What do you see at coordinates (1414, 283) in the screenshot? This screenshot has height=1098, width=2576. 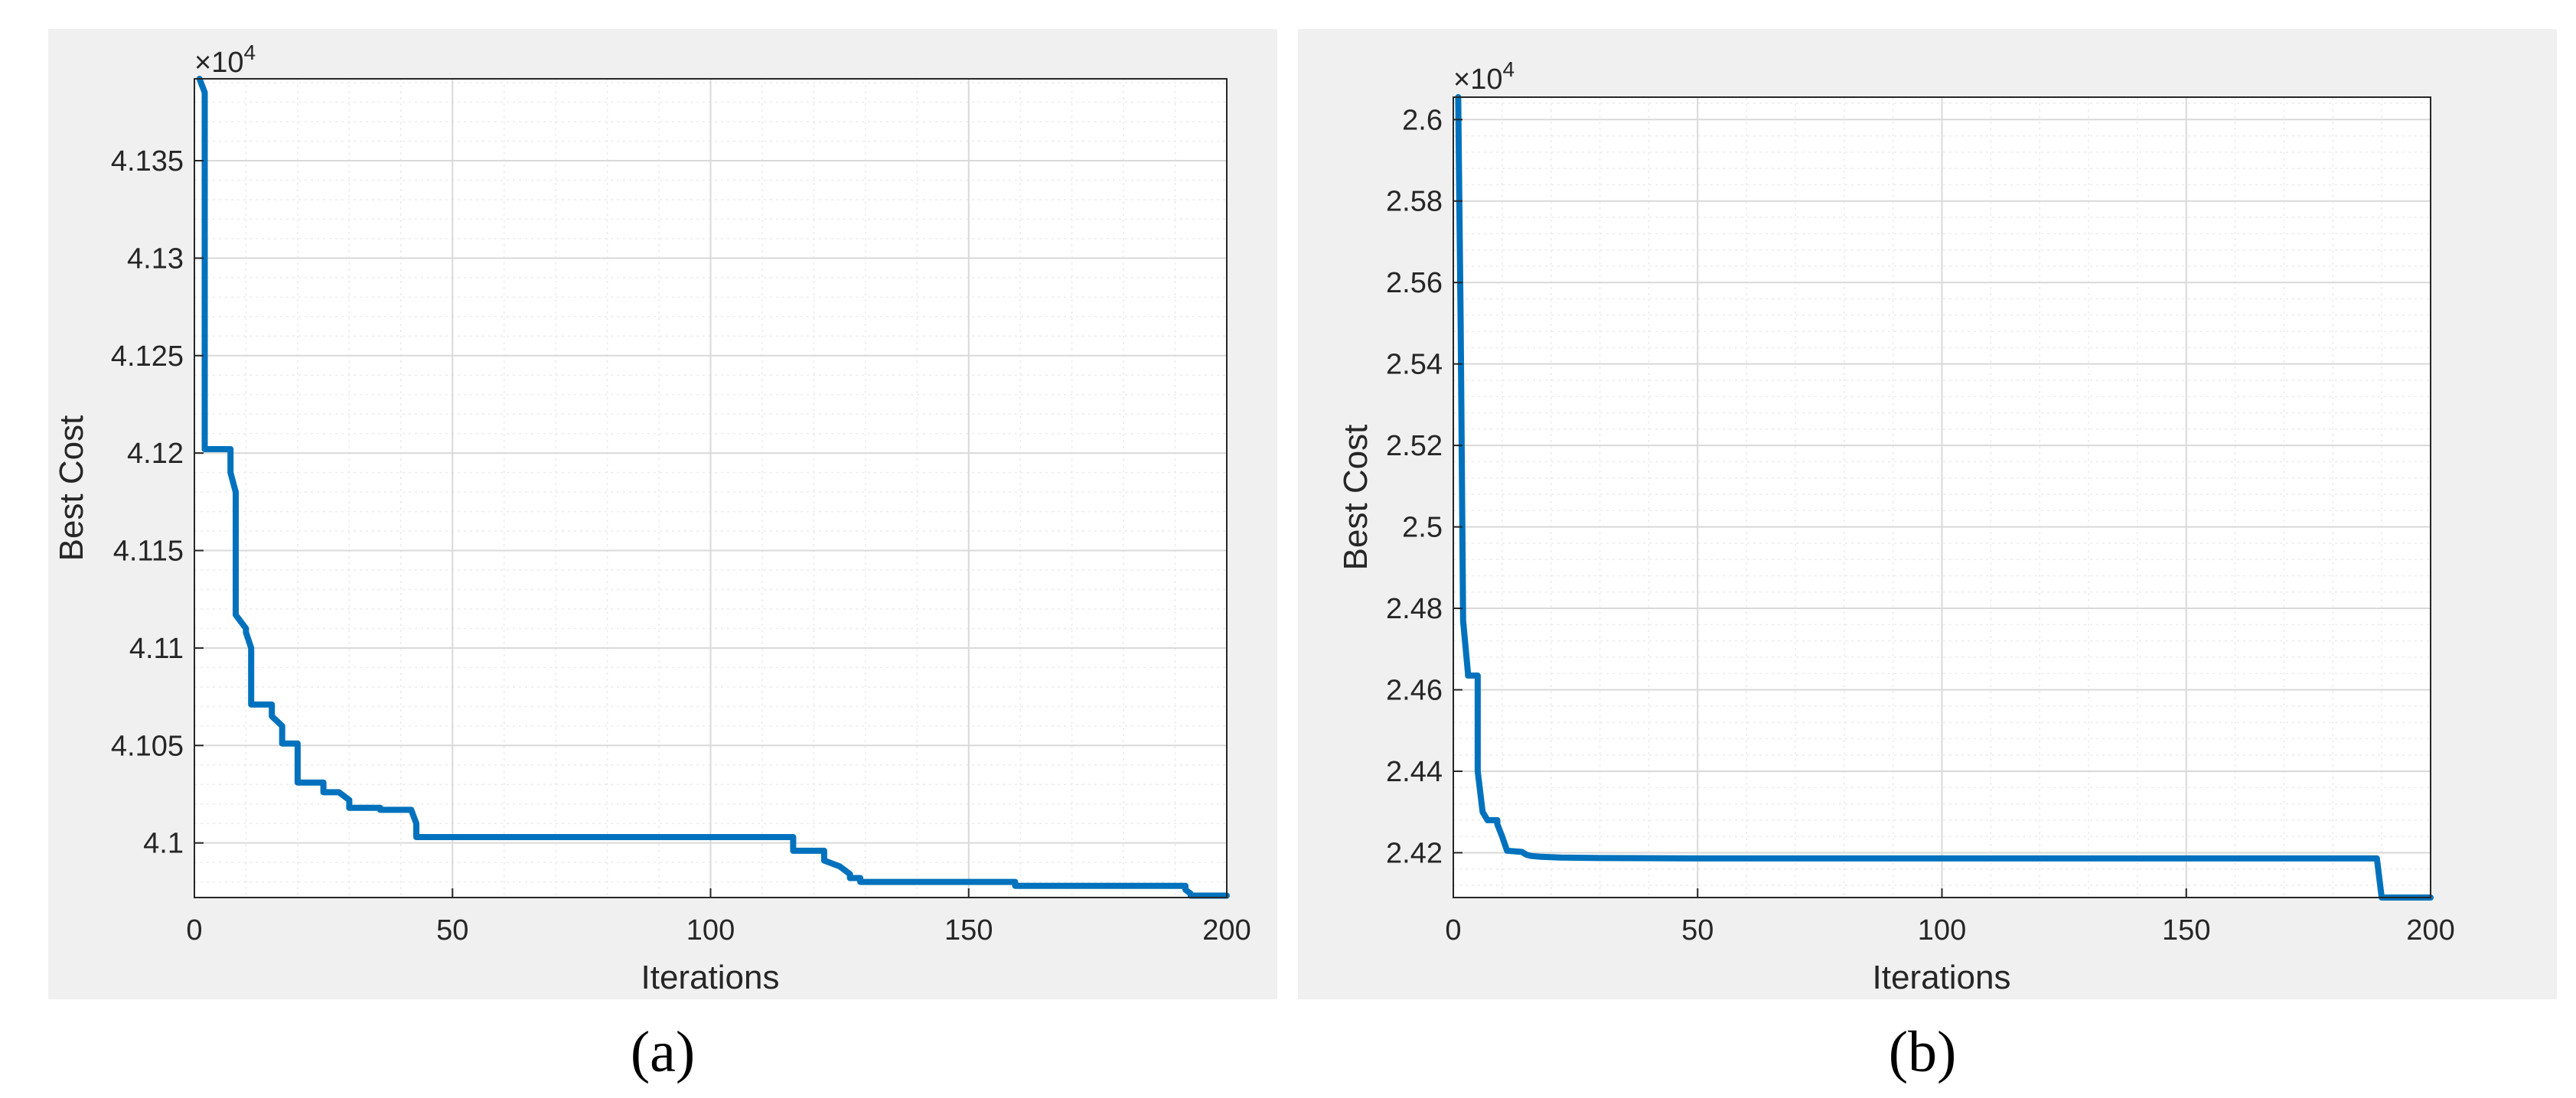 I see `y-tick-label: 2.56` at bounding box center [1414, 283].